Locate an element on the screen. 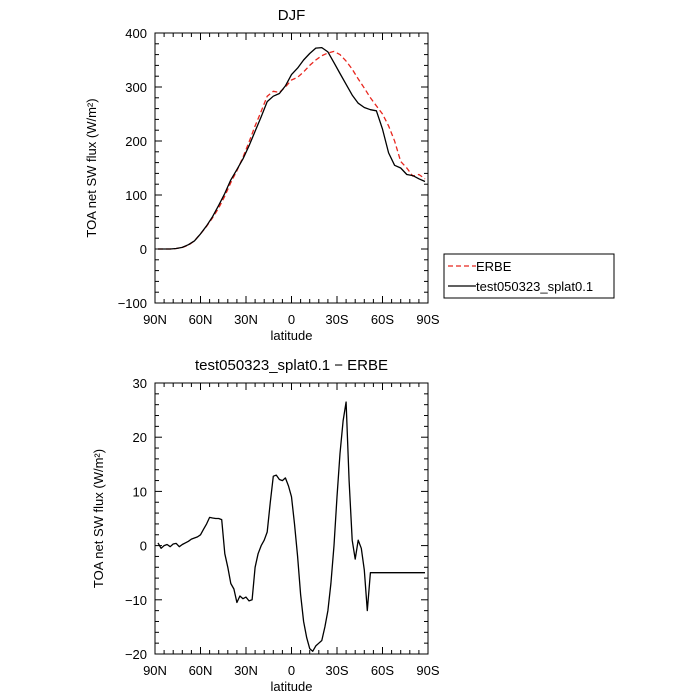 The image size is (700, 700). legend-box is located at coordinates (529, 276).